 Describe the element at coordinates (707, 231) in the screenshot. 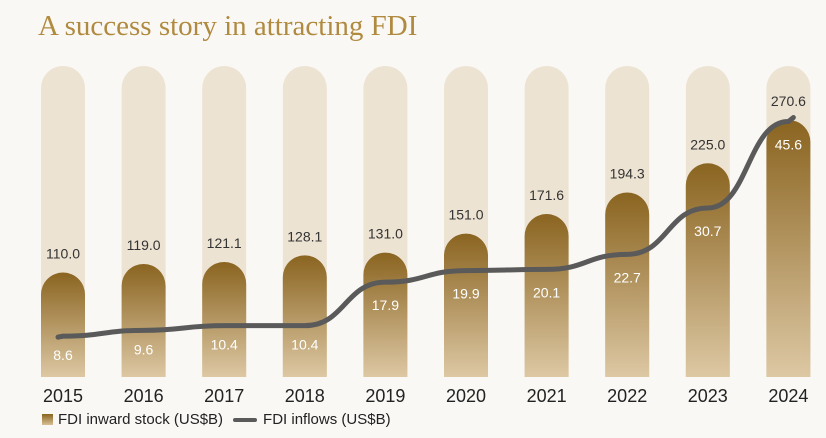

I see `inflow-value-label: 30.7` at that location.